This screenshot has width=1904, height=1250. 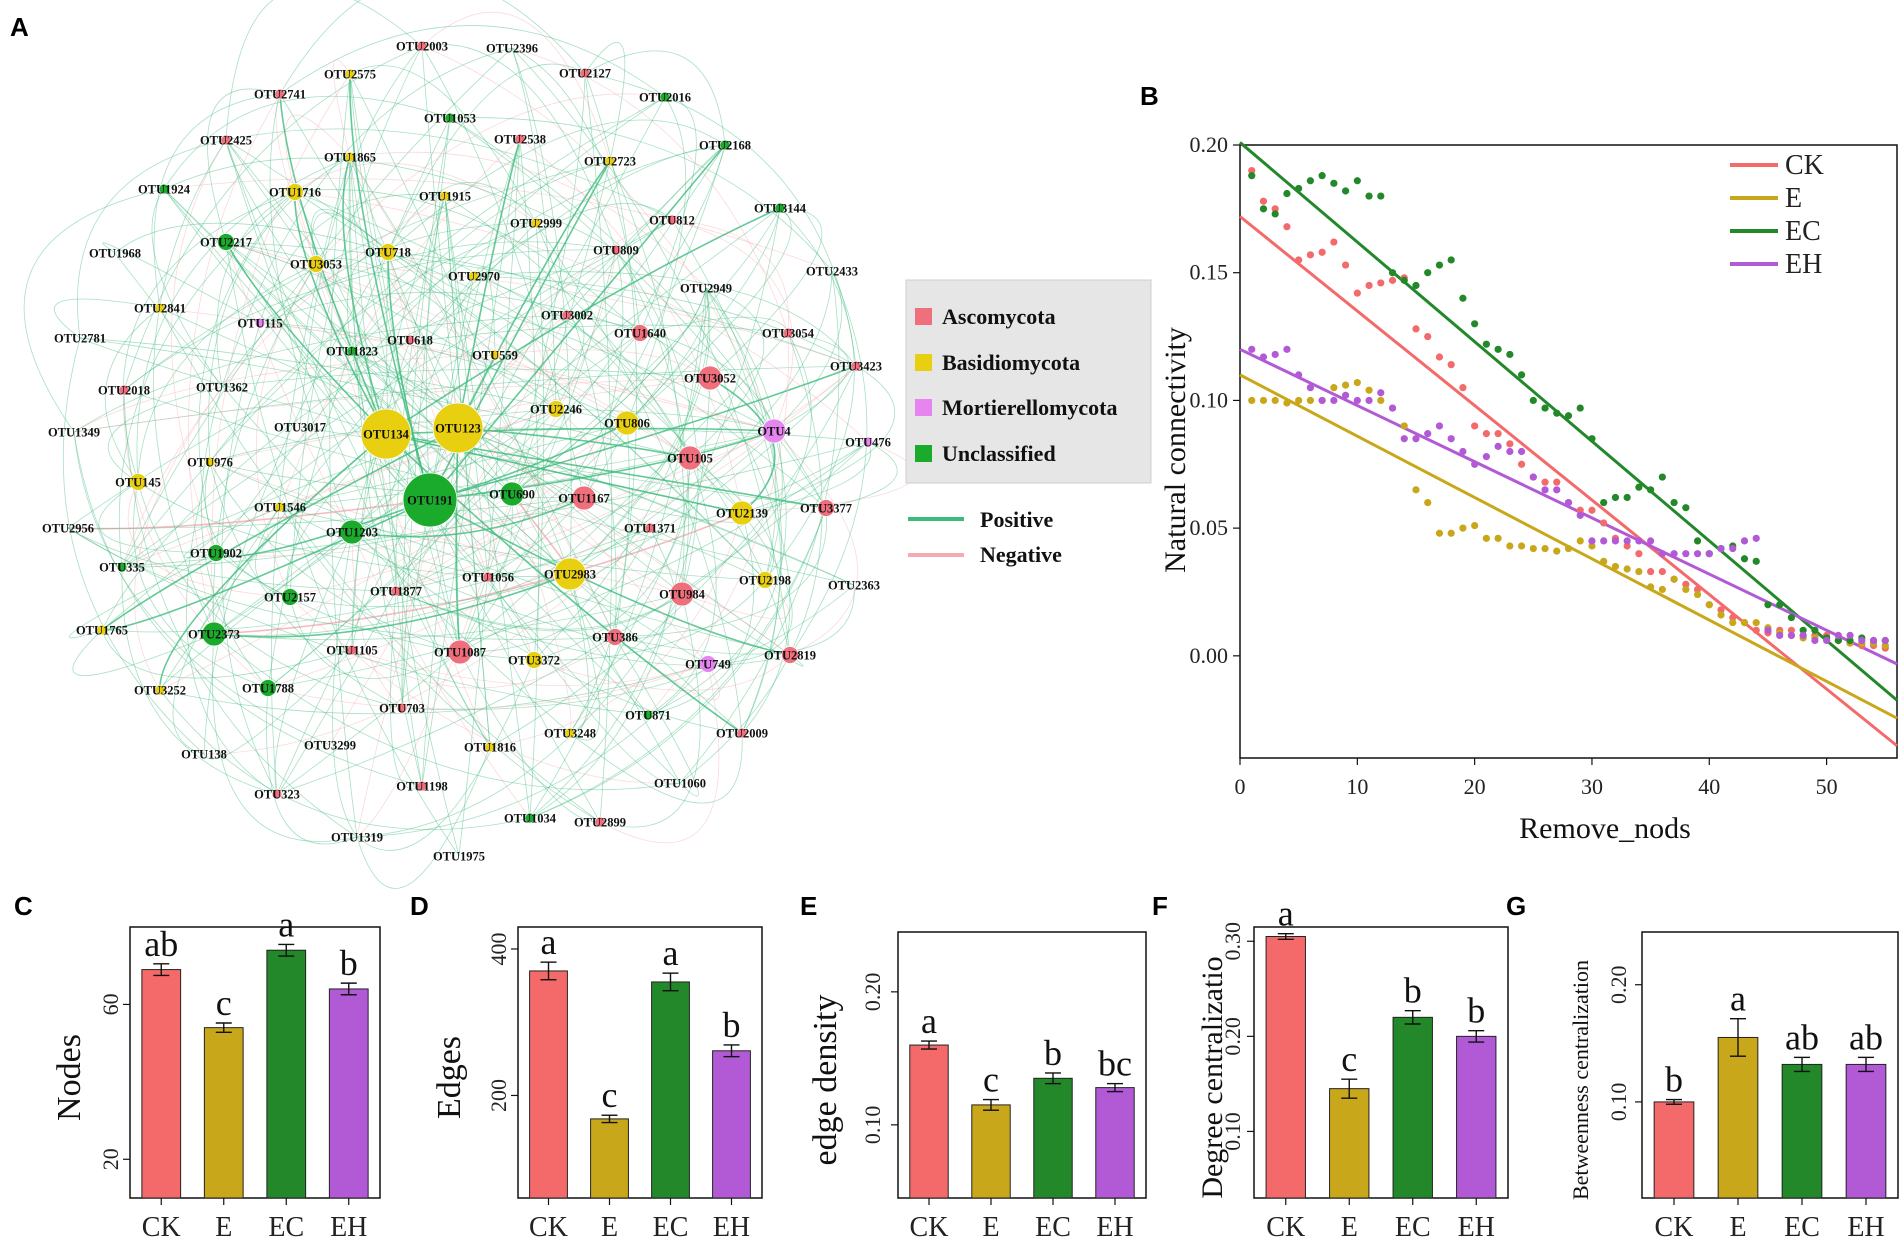 I want to click on x-tick-label: 0, so click(x=1240, y=786).